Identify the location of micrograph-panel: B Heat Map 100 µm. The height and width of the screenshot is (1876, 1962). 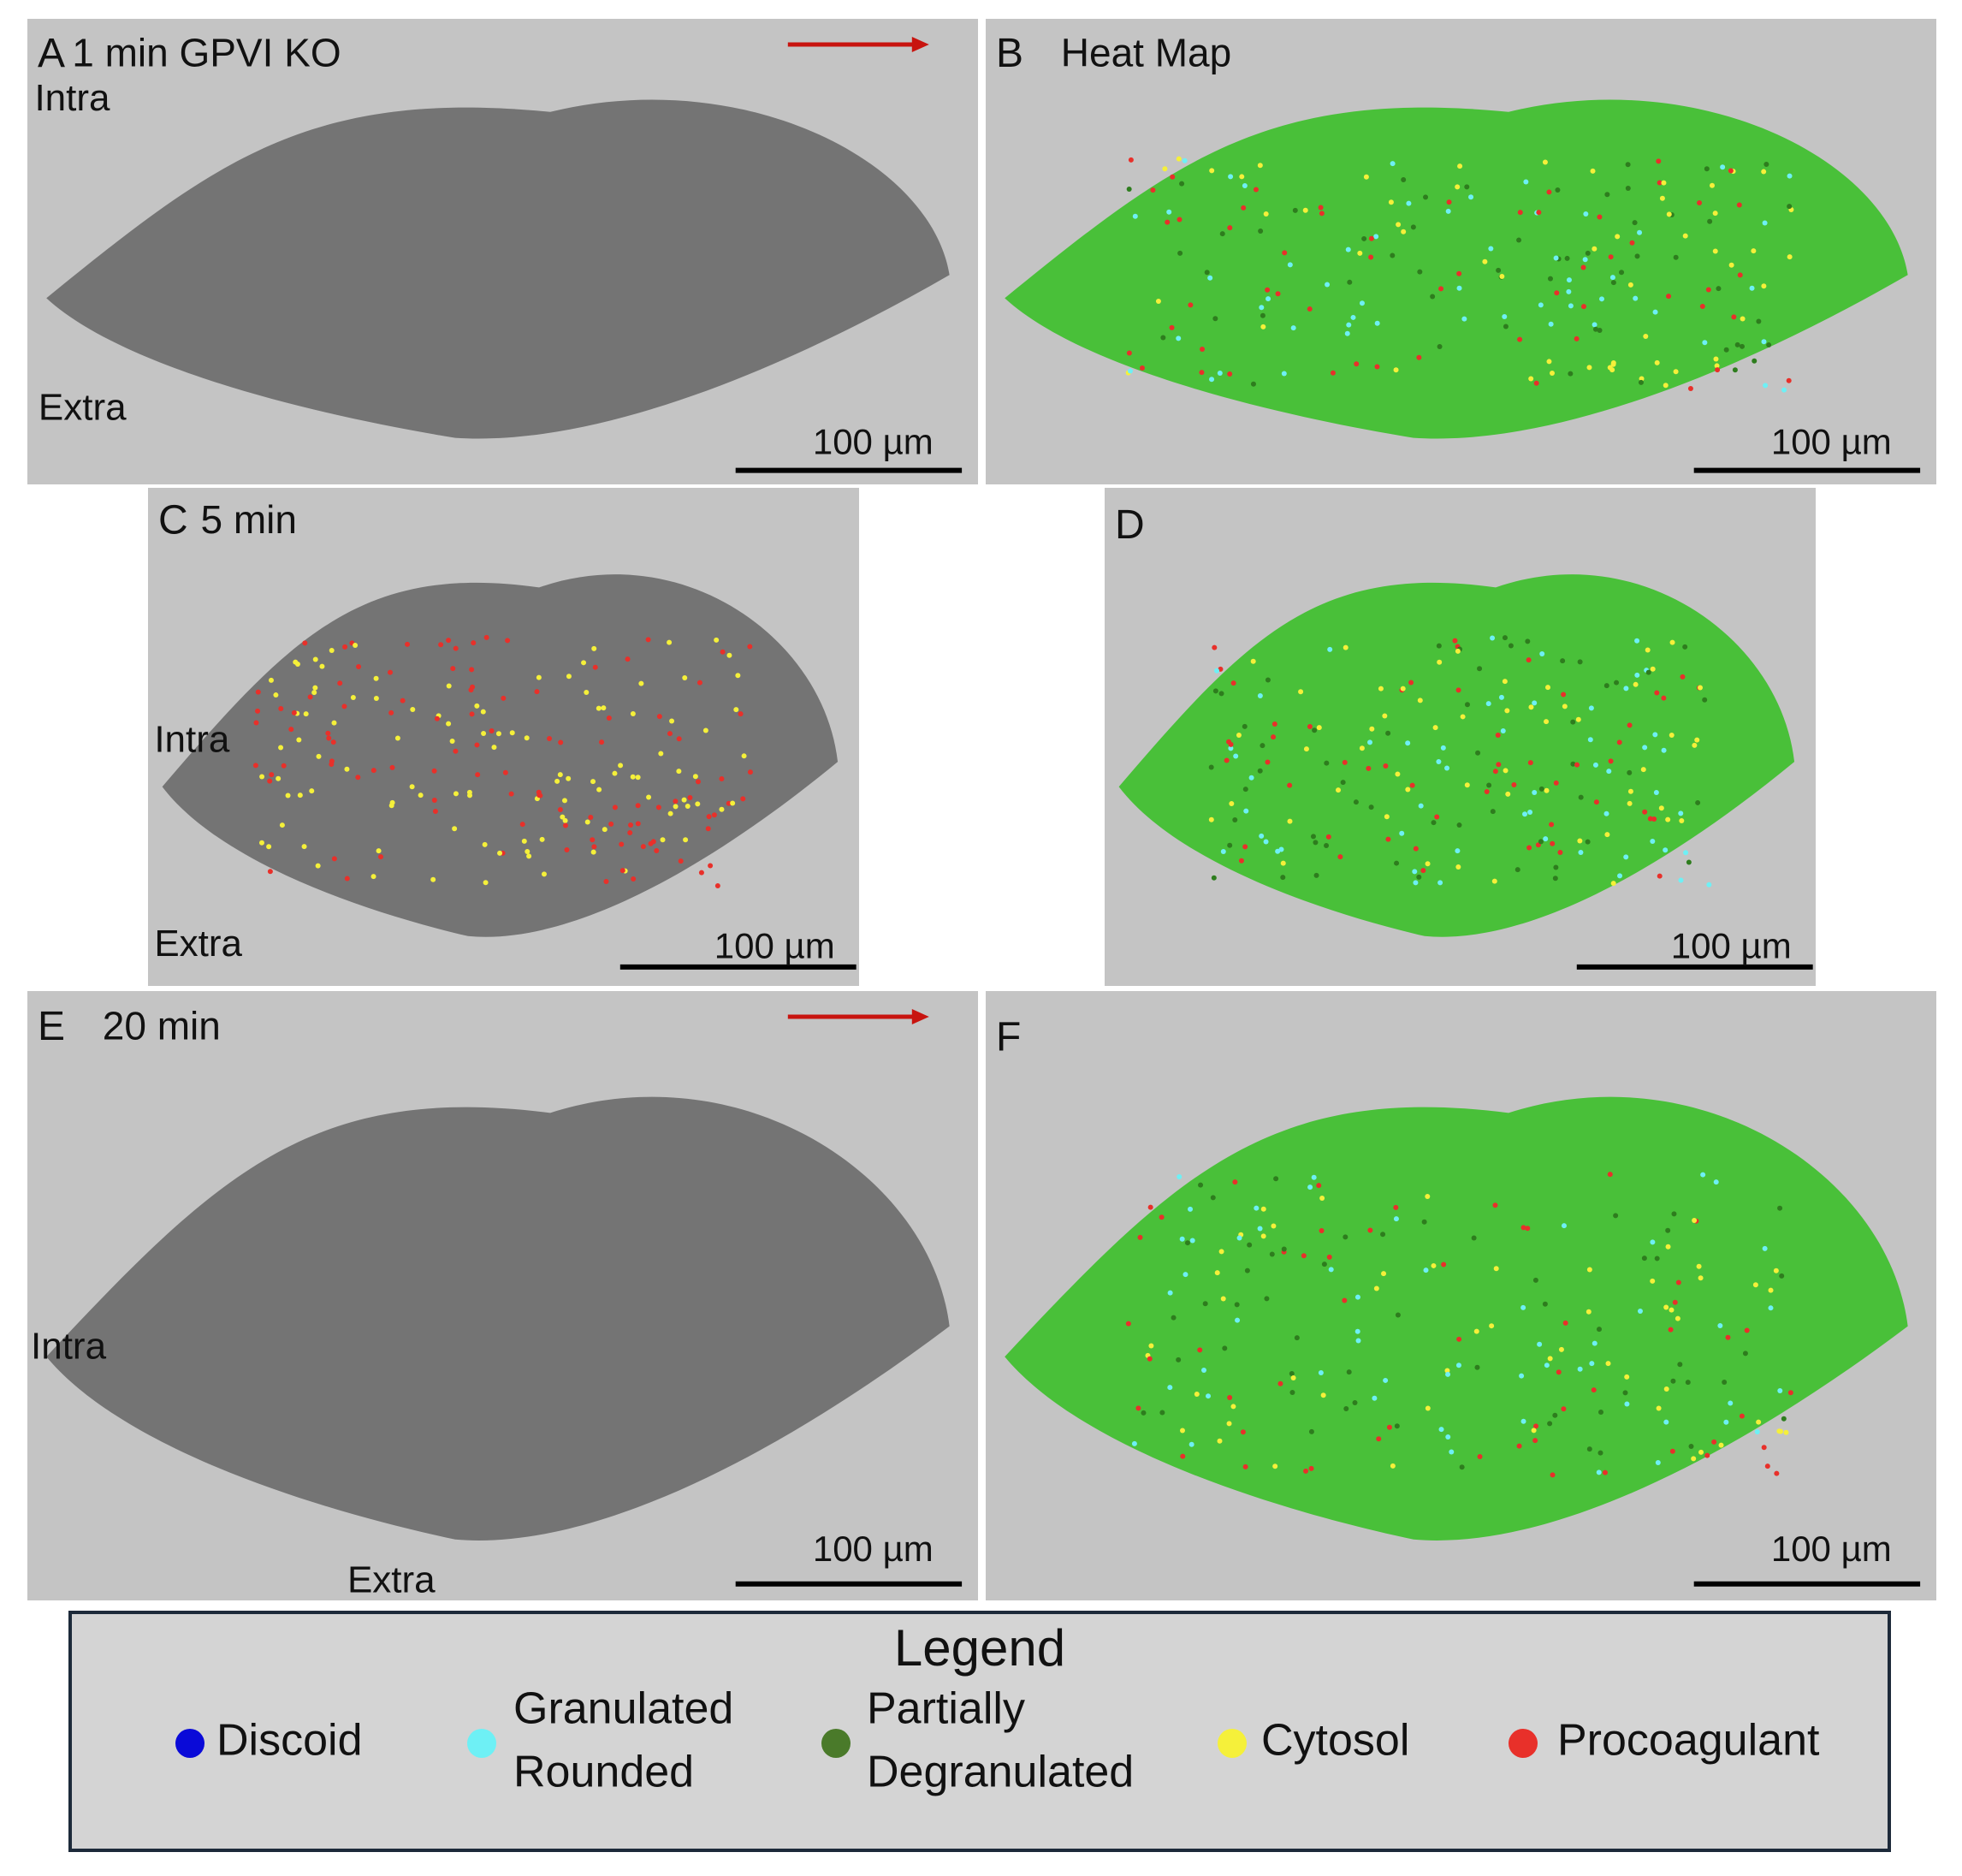
(1461, 251).